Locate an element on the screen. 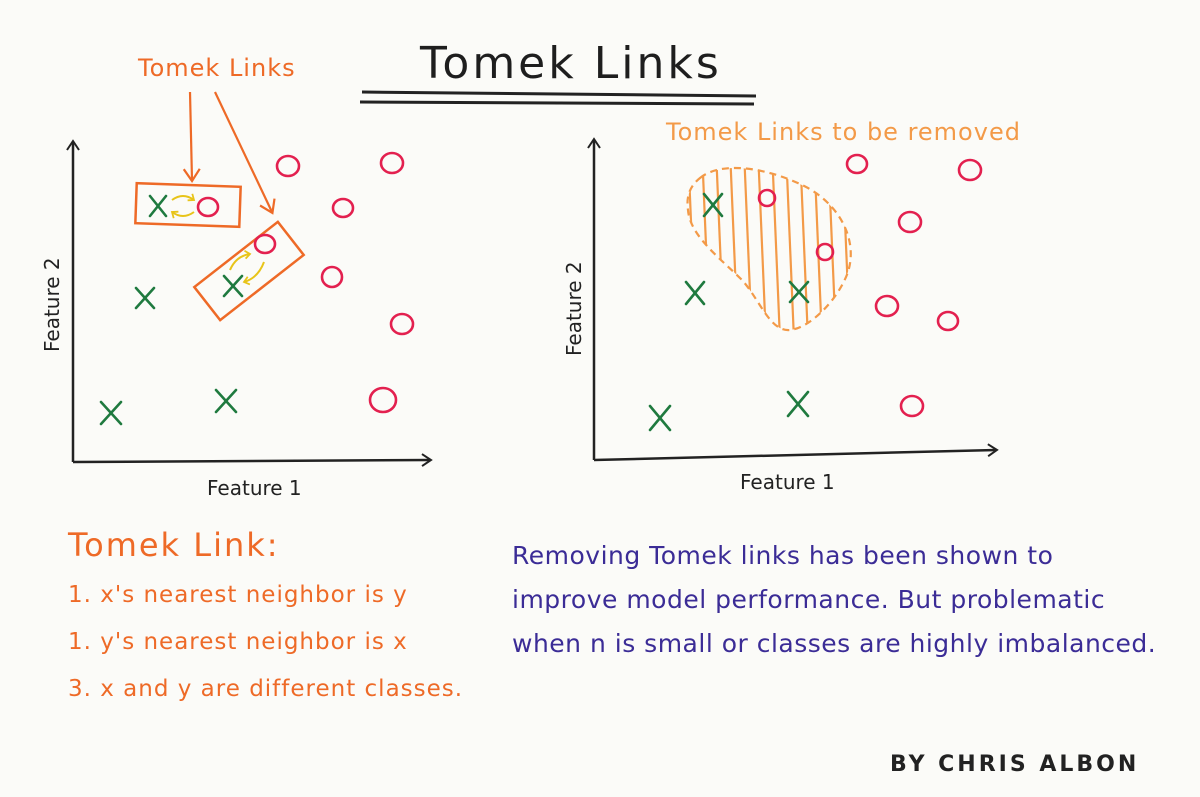  right-x-points is located at coordinates (729, 312).